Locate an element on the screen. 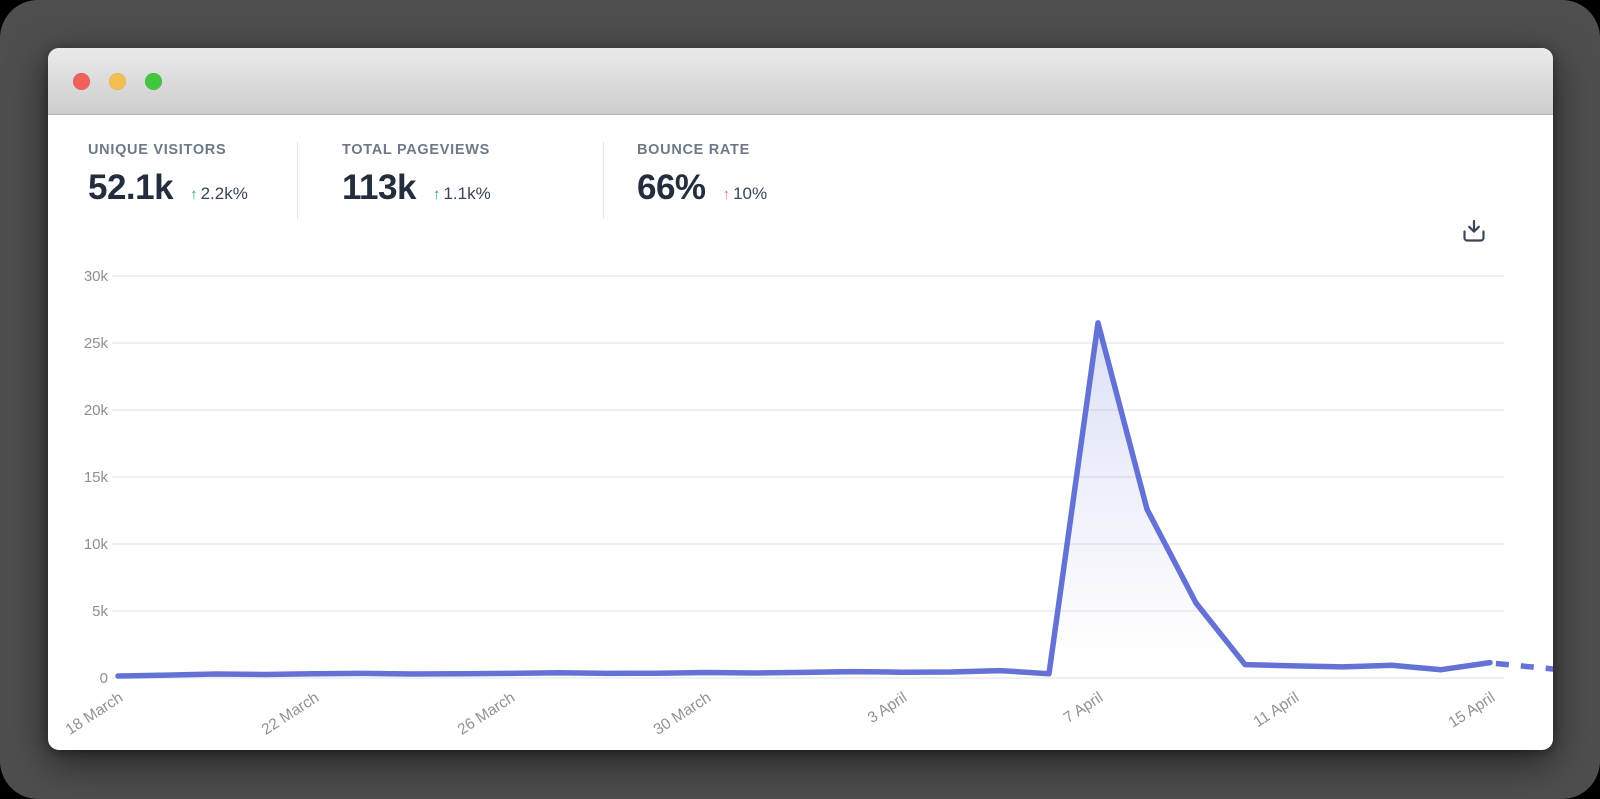 The height and width of the screenshot is (799, 1600). download-tray-icon is located at coordinates (1474, 230).